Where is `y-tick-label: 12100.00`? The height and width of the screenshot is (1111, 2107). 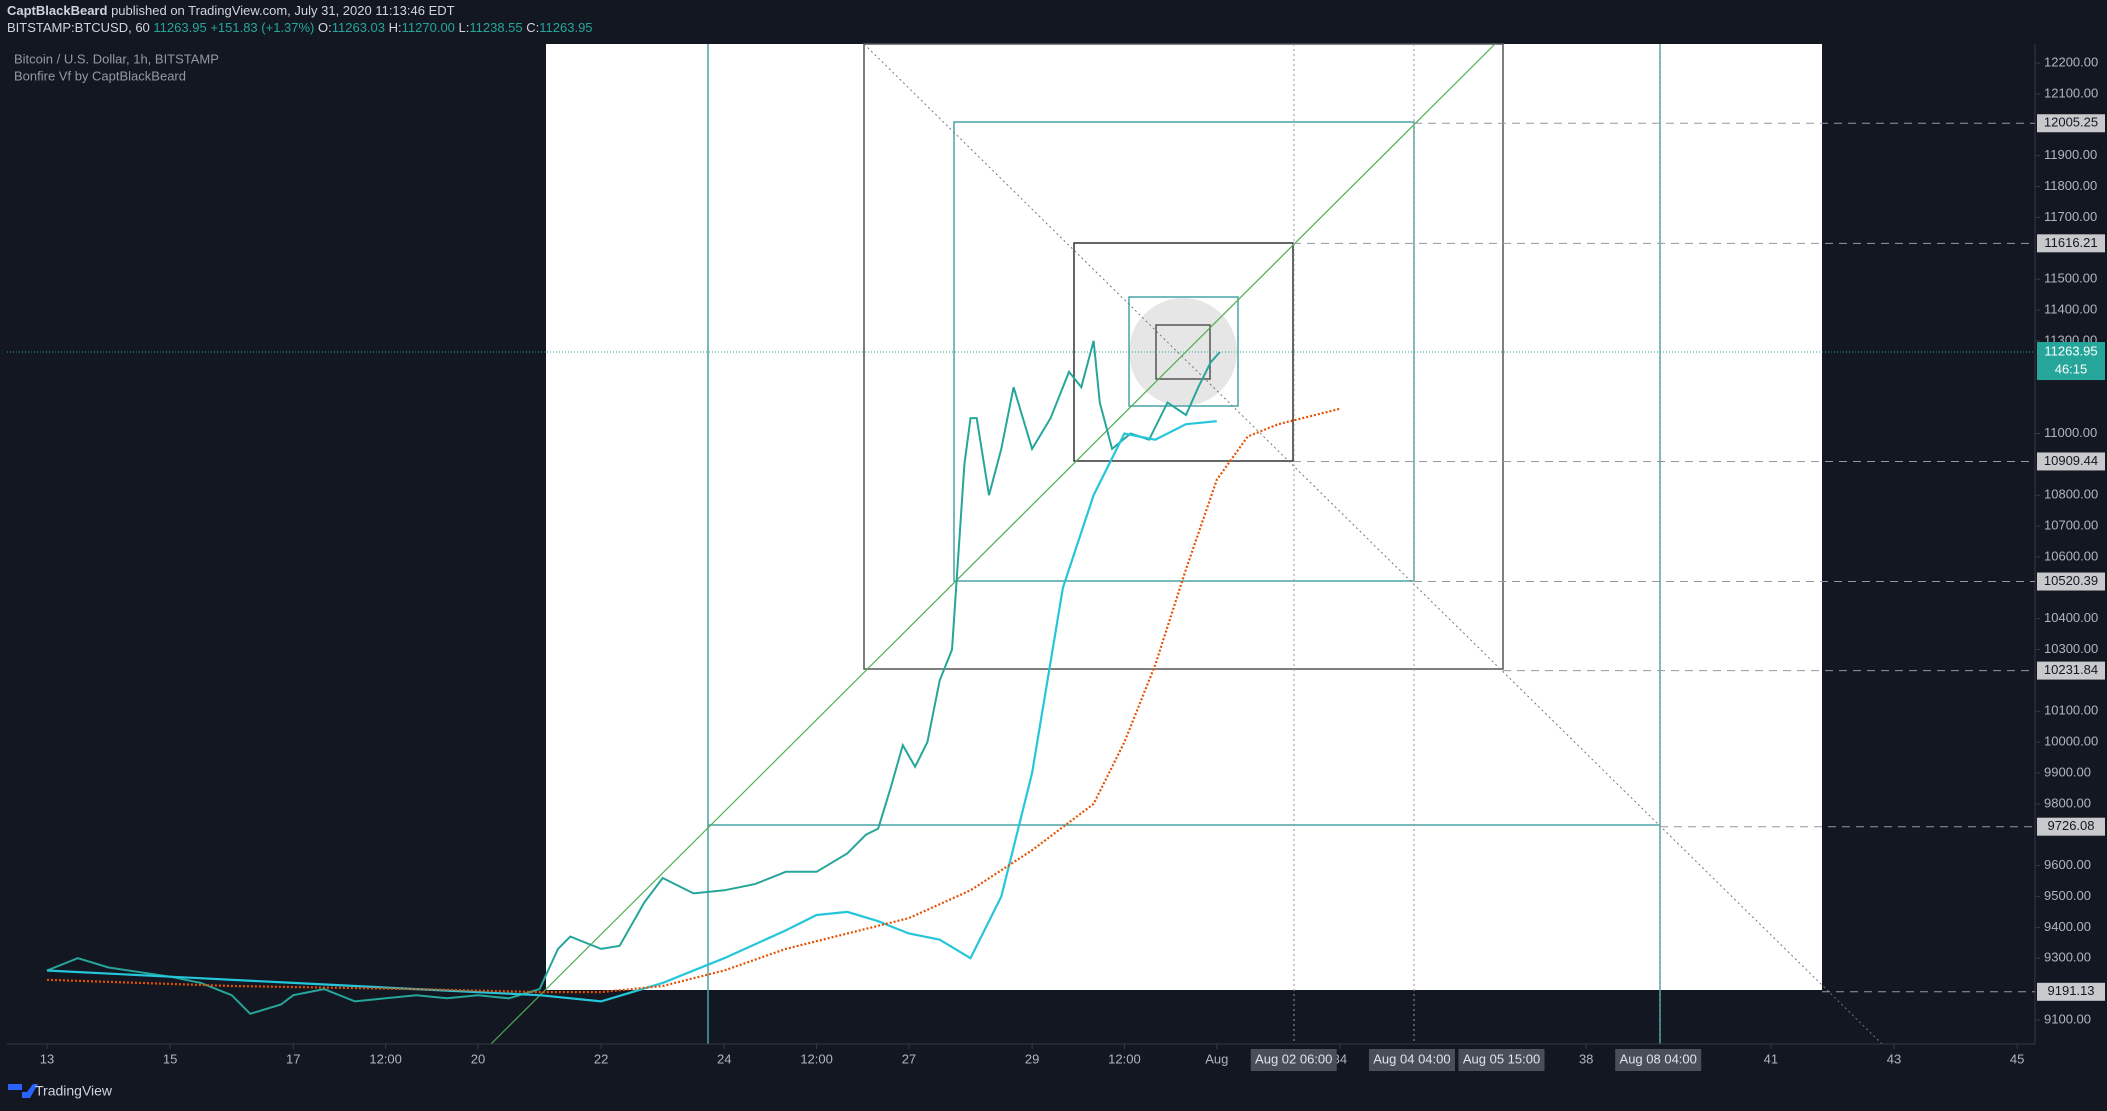 y-tick-label: 12100.00 is located at coordinates (2071, 92).